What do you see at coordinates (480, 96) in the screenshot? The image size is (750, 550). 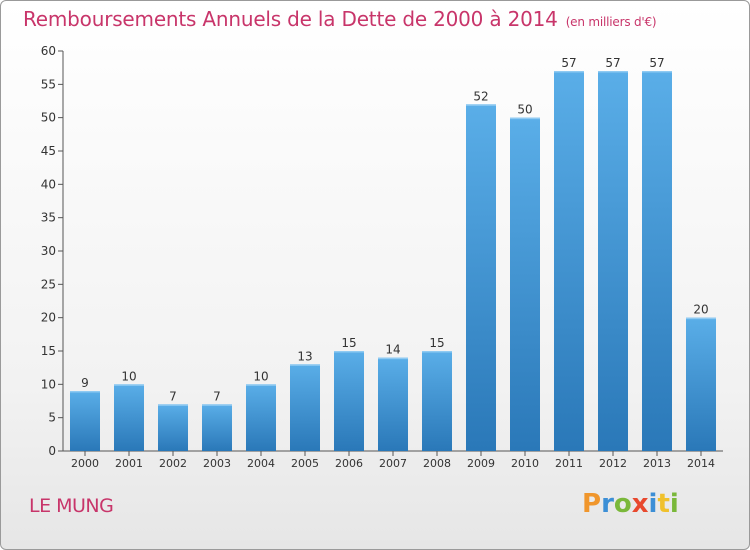 I see `data-label-2009: 52` at bounding box center [480, 96].